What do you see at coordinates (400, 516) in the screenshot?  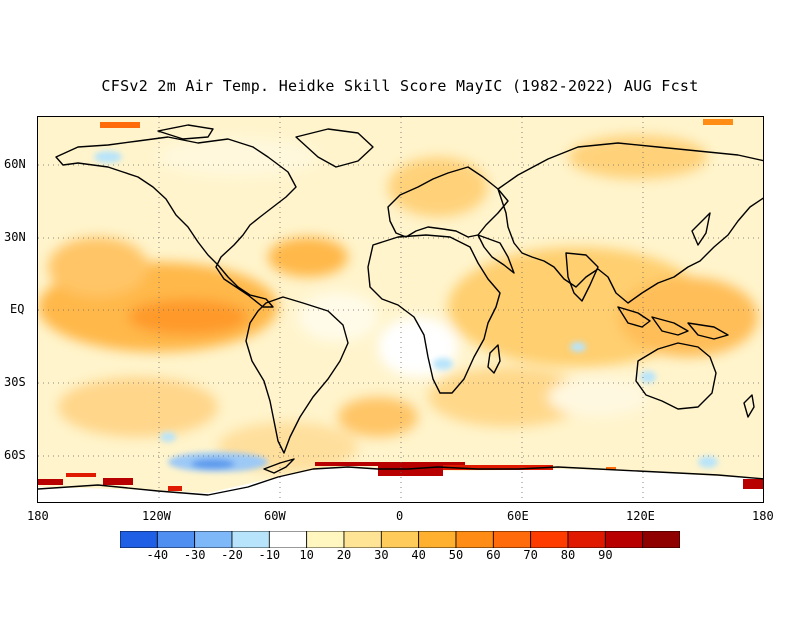 I see `x-tick-0: 0` at bounding box center [400, 516].